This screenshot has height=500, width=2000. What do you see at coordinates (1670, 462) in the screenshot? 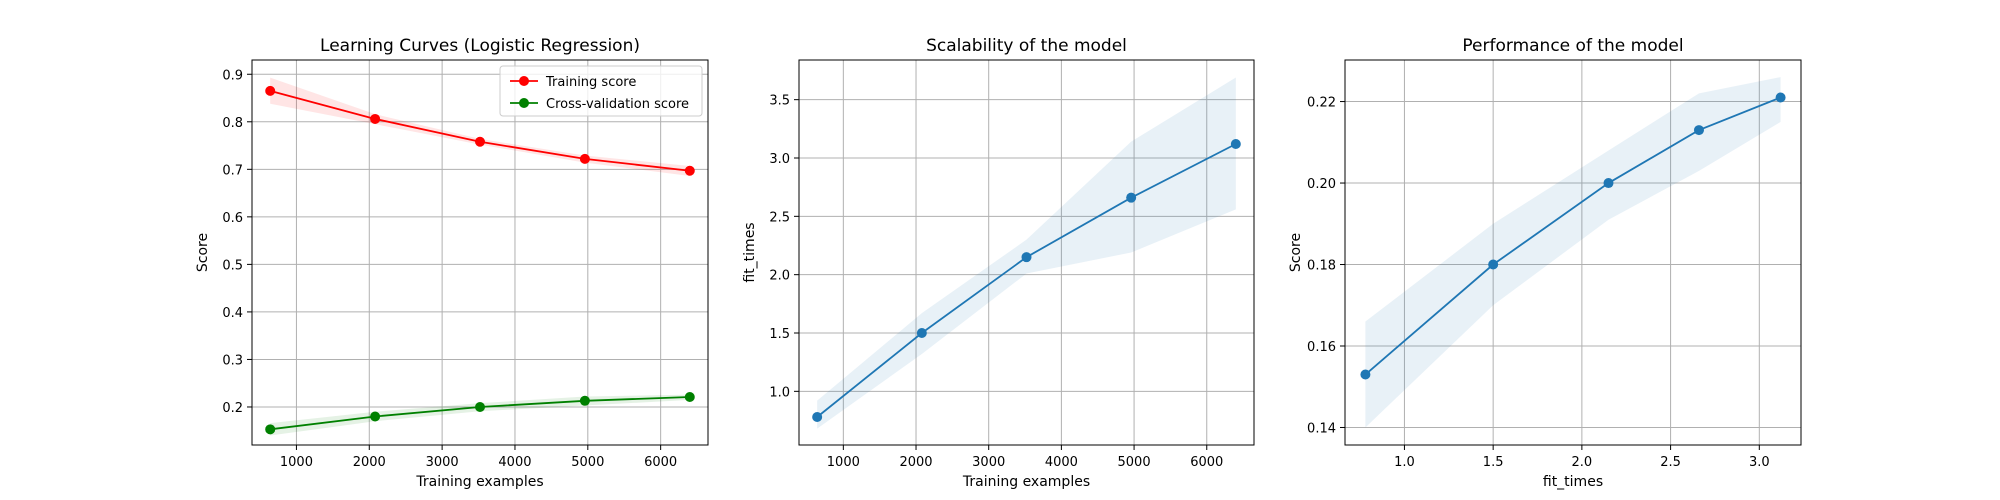
I see `x-tick-label: 2.5` at bounding box center [1670, 462].